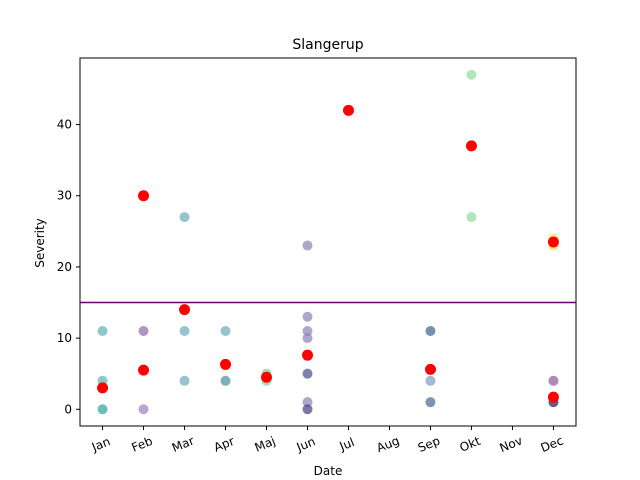 This screenshot has height=480, width=640. Describe the element at coordinates (40, 243) in the screenshot. I see `y-axis-label: Severity` at that location.